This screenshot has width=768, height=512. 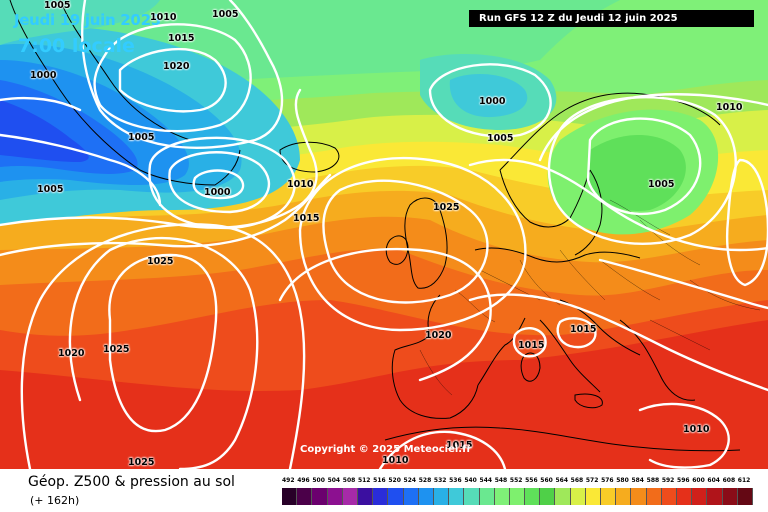 What do you see at coordinates (592, 480) in the screenshot?
I see `legend-tick-label: 572` at bounding box center [592, 480].